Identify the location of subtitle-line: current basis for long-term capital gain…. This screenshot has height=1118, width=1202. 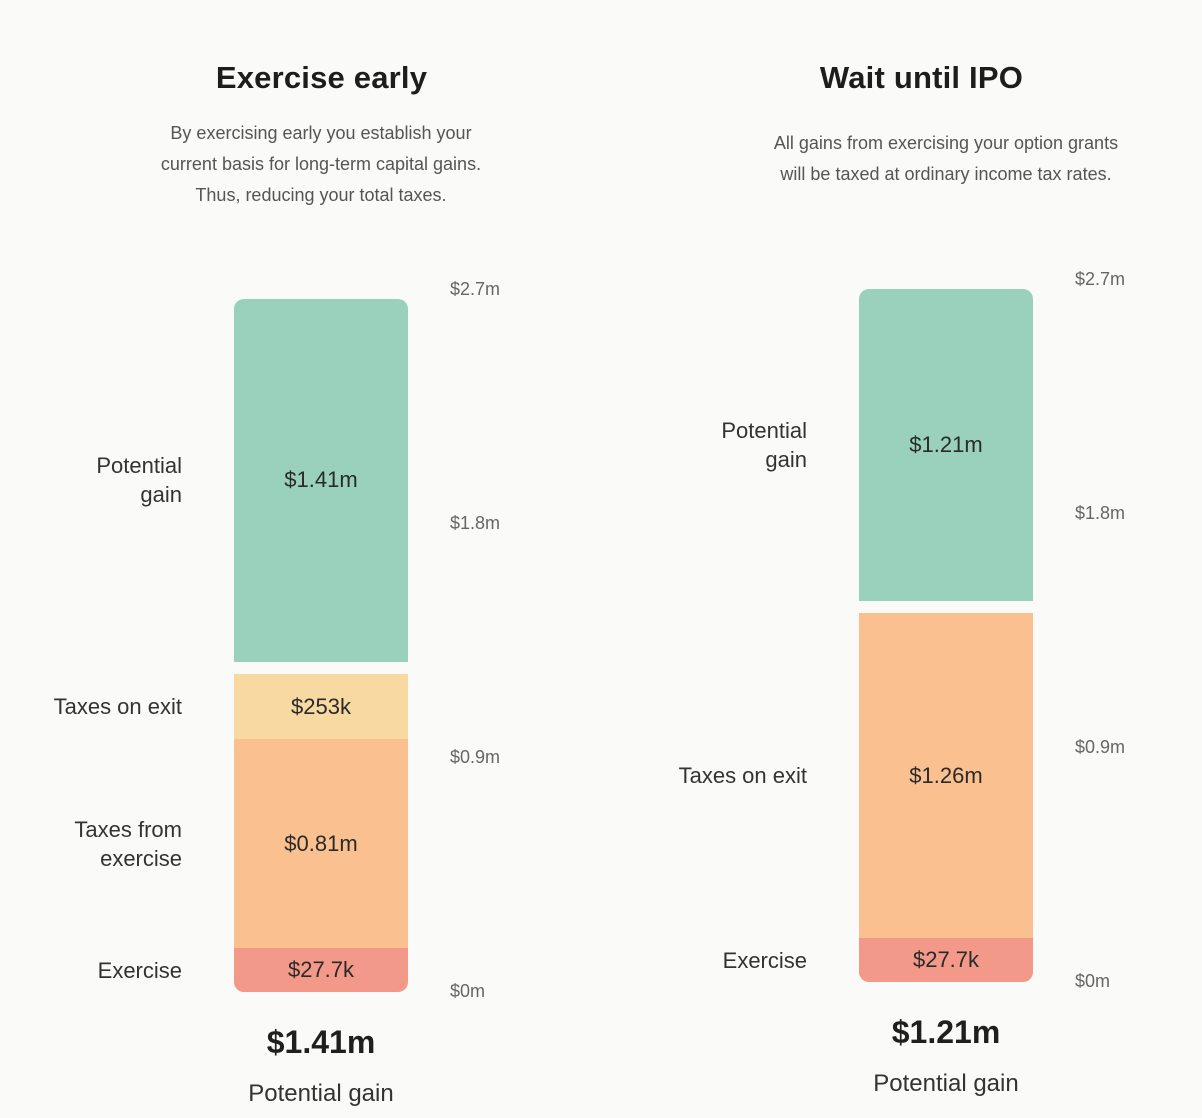
(321, 164).